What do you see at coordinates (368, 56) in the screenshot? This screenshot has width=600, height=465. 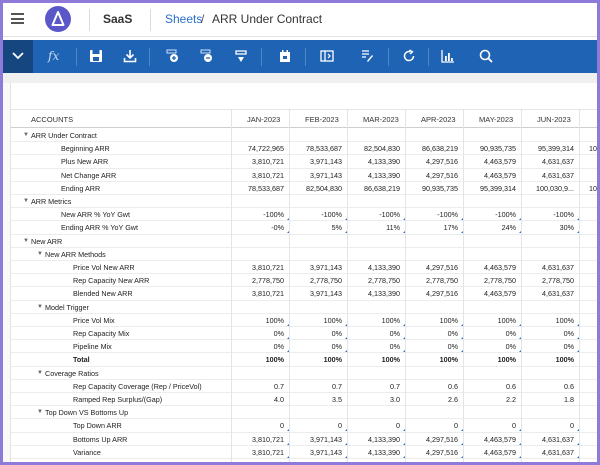 I see `edit-sheet-button` at bounding box center [368, 56].